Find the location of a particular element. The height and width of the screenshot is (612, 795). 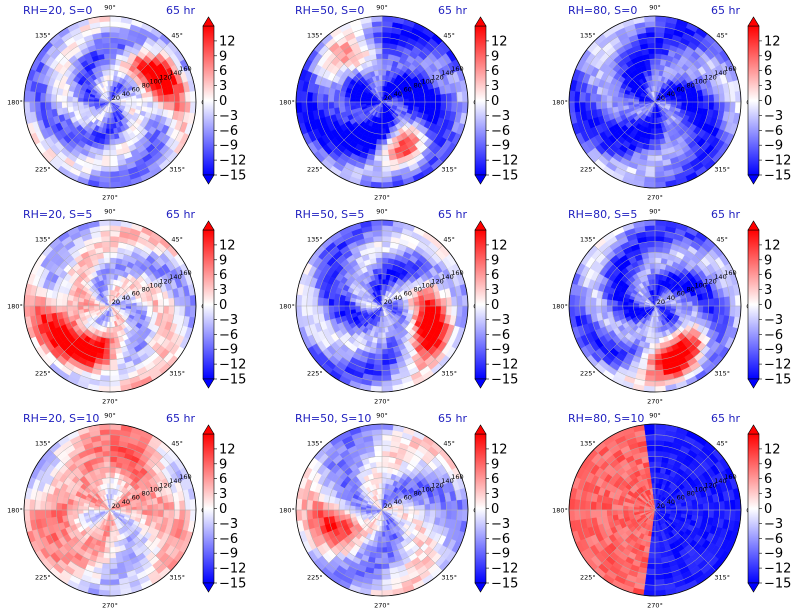

colorbar-tick-label: 3 is located at coordinates (768, 290).